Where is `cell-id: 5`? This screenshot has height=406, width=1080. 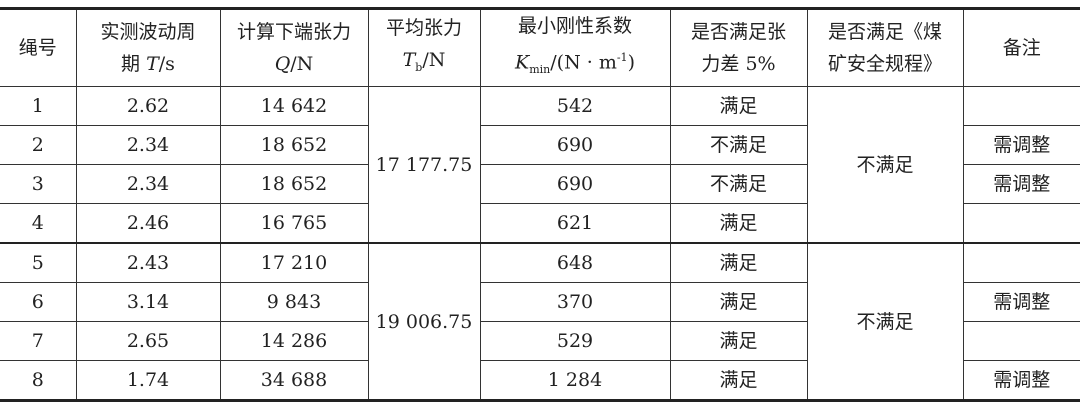 cell-id: 5 is located at coordinates (38, 263).